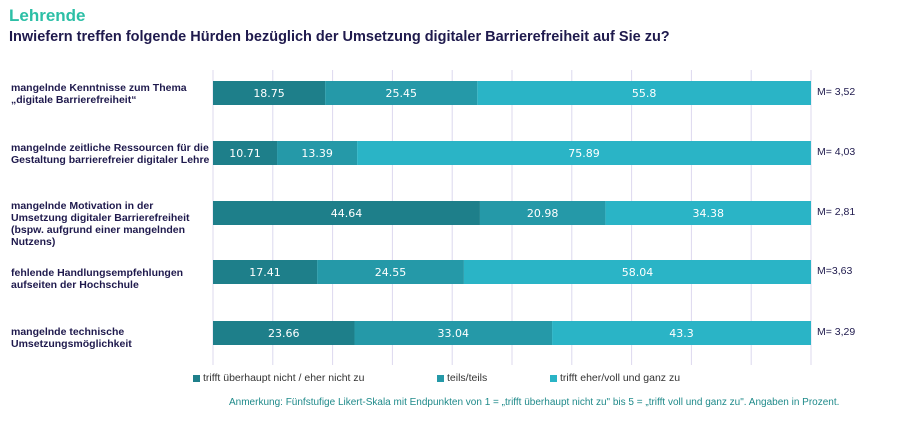  What do you see at coordinates (98, 230) in the screenshot?
I see `category-label-line: (bspw. aufgrund einer mangelnden` at bounding box center [98, 230].